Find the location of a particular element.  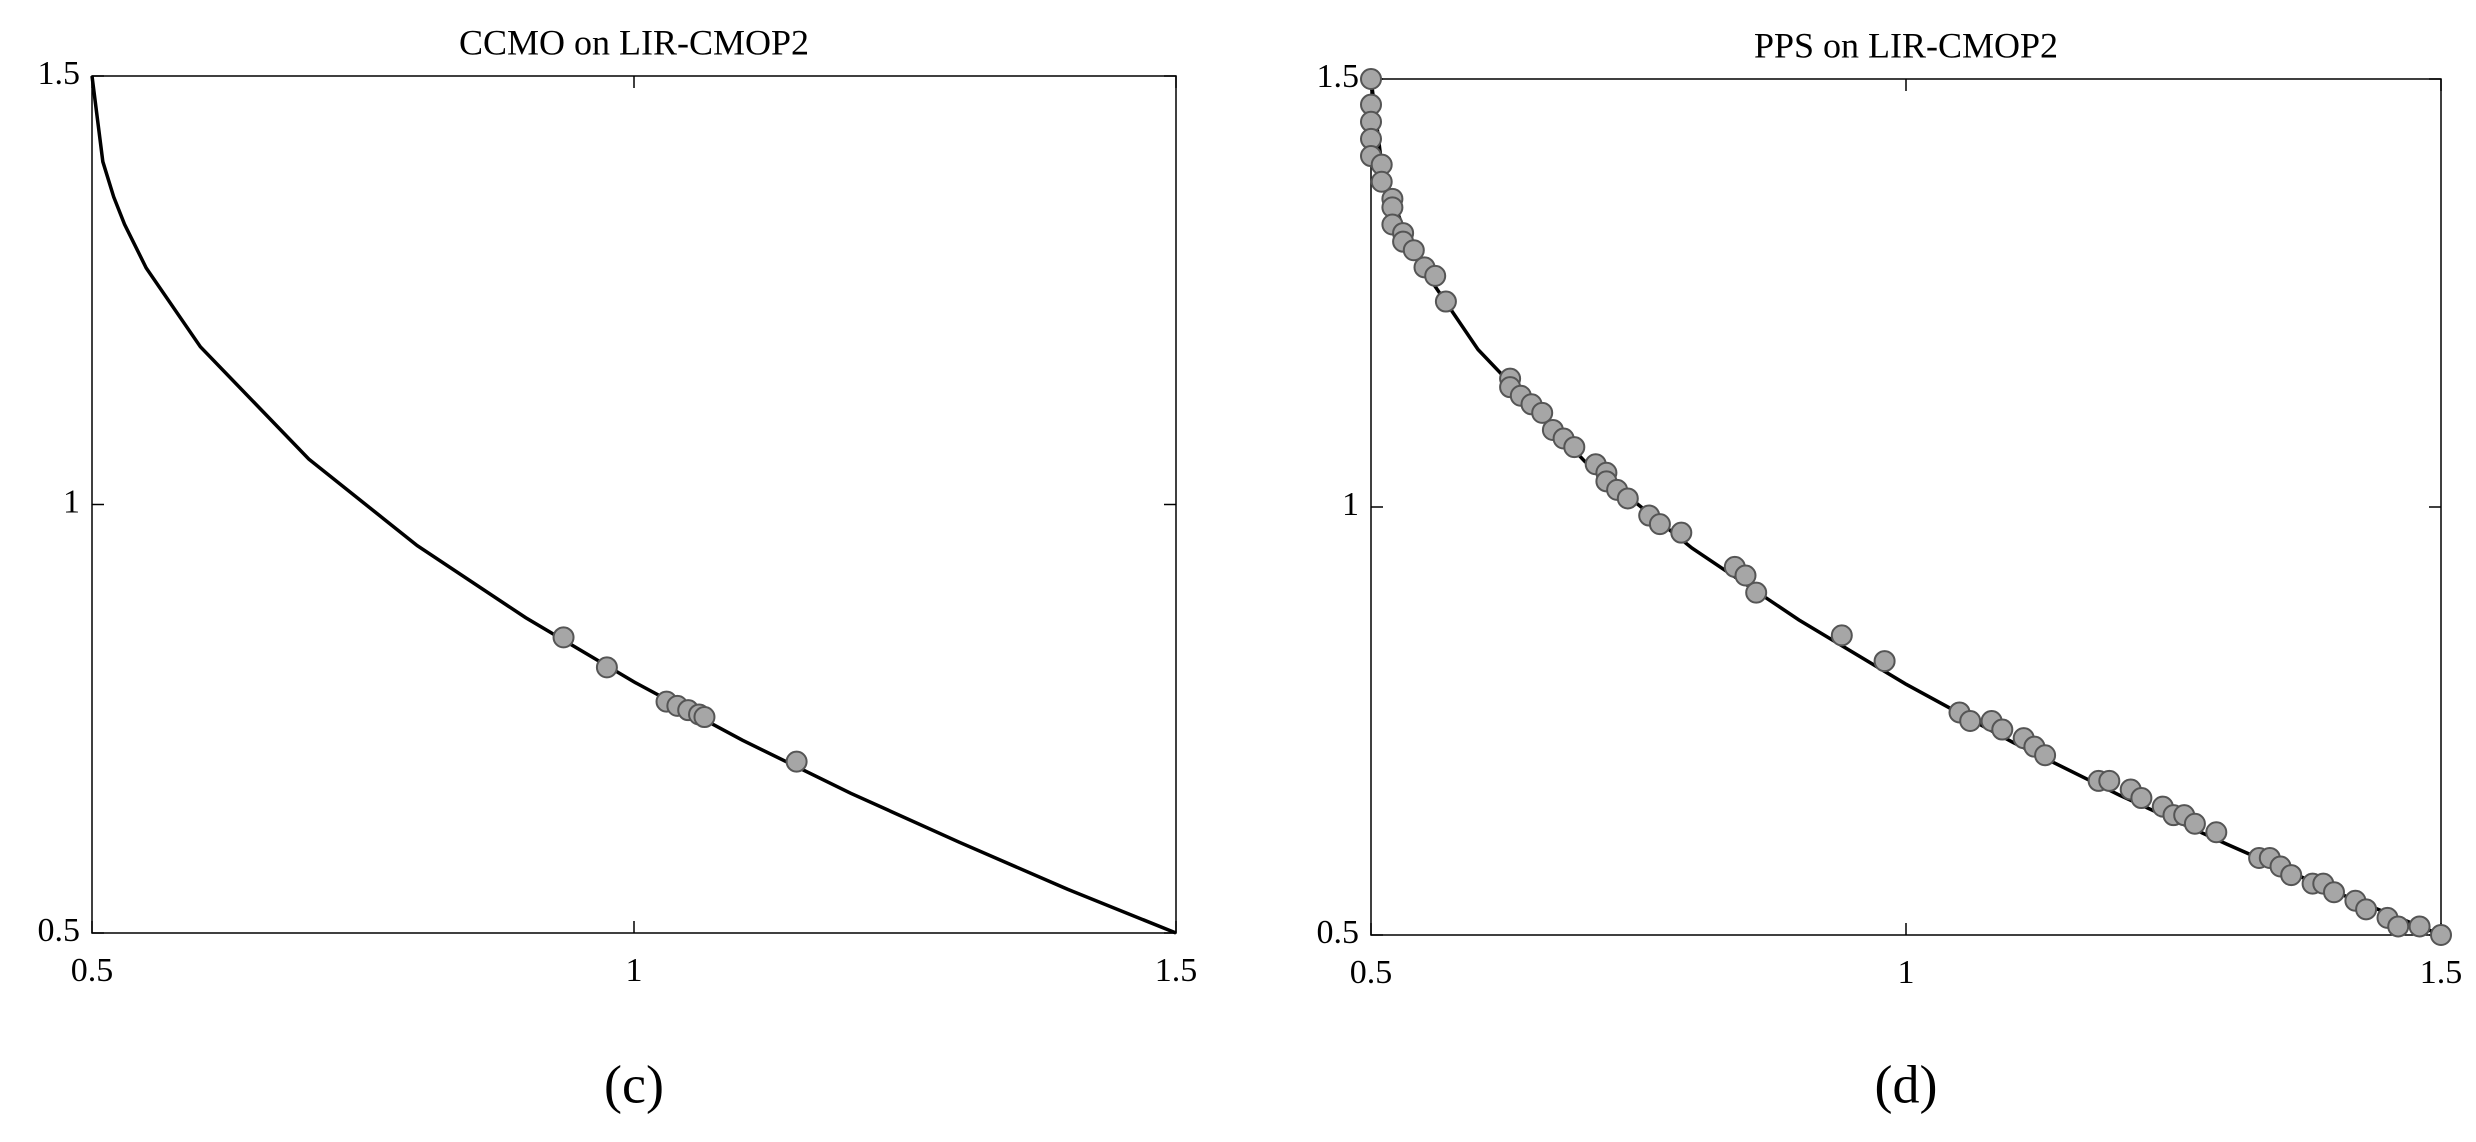

panel-label: (c) is located at coordinates (634, 1084).